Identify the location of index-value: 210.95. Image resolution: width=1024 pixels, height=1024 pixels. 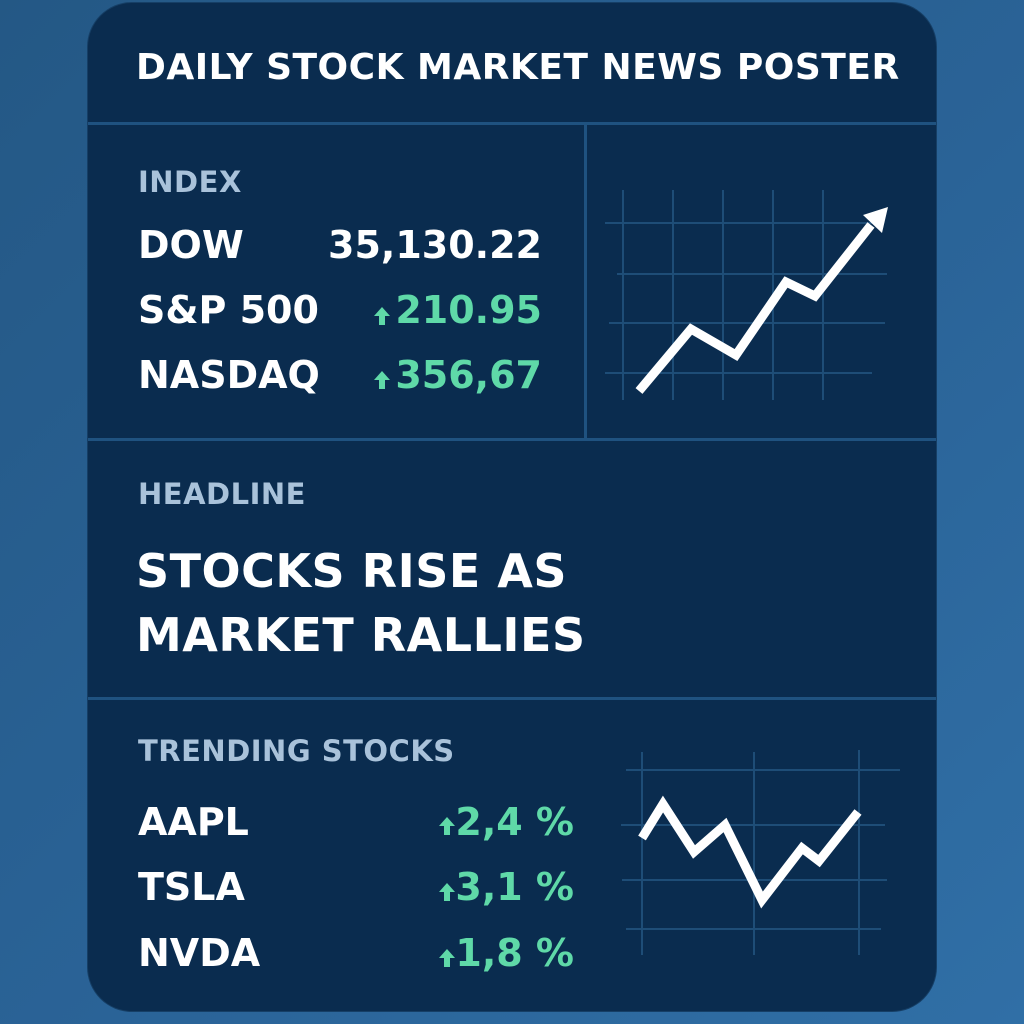
(468, 310).